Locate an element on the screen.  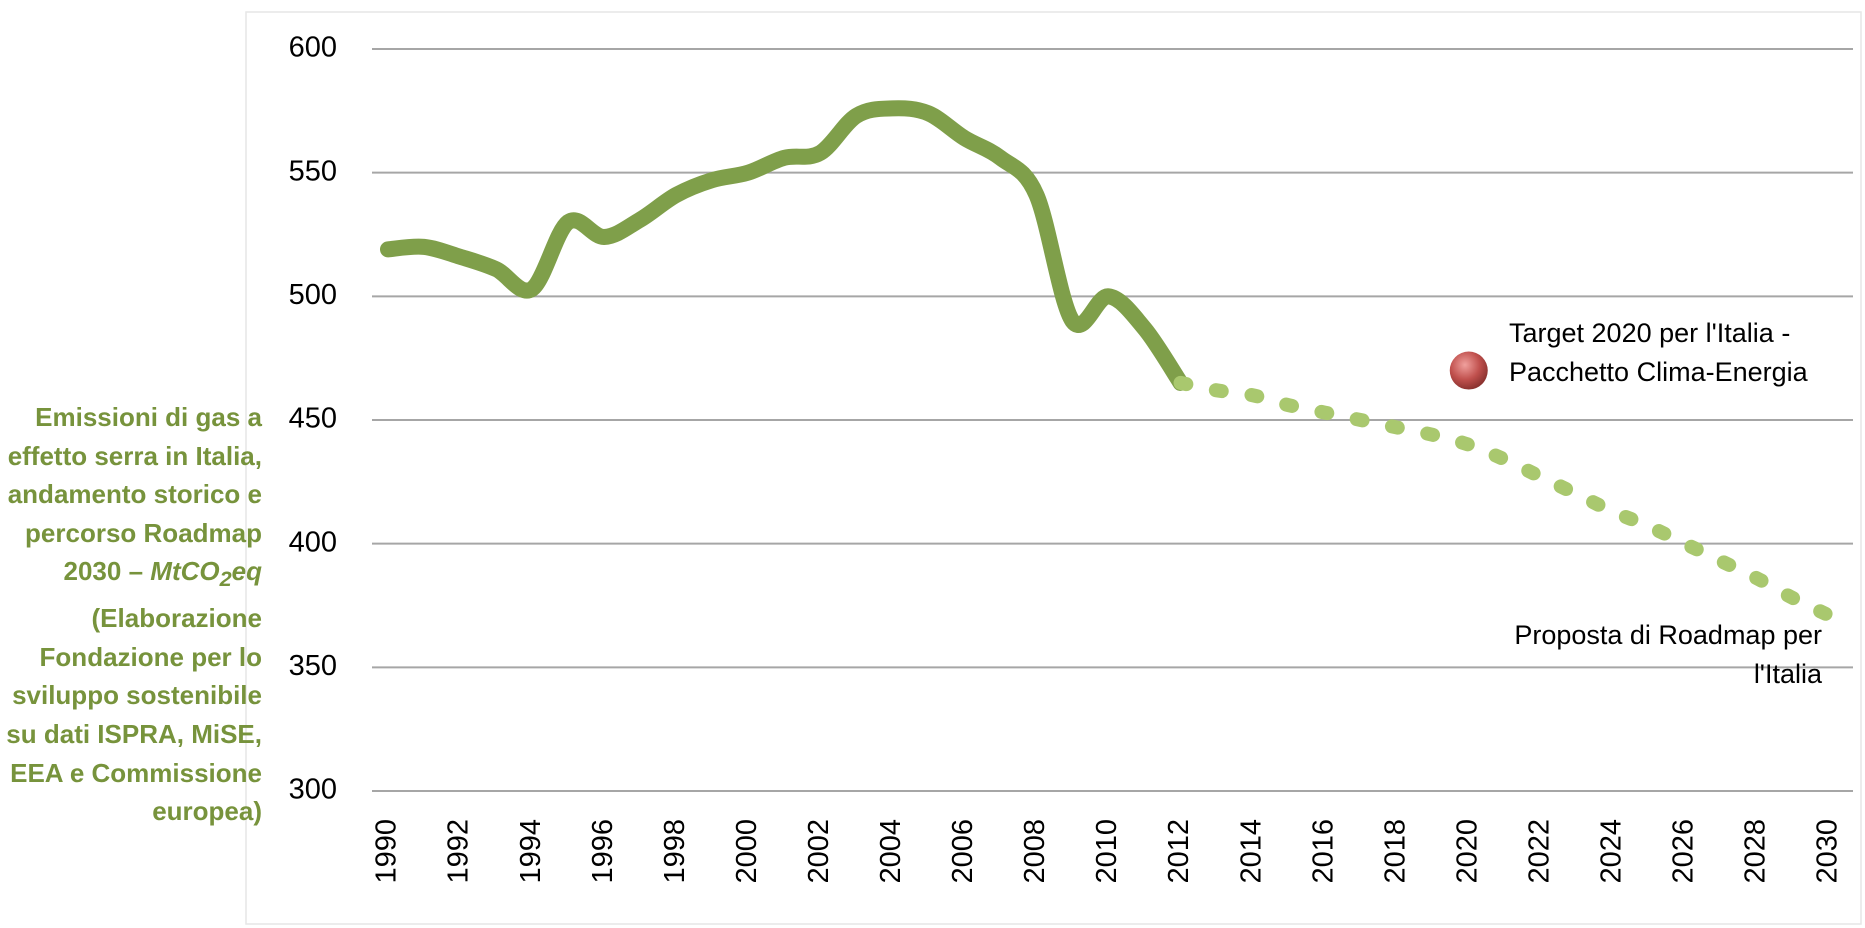
x-tick-label: 1990 is located at coordinates (387, 851).